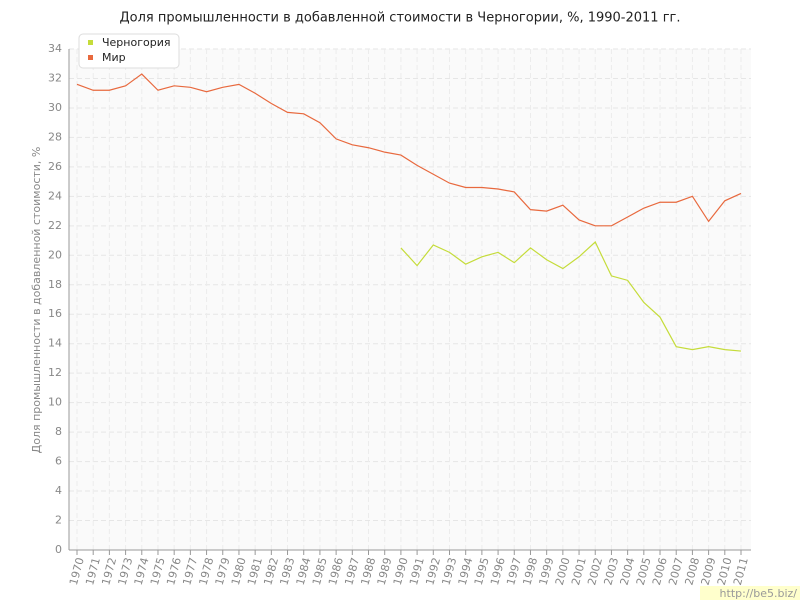 The image size is (800, 604). What do you see at coordinates (58, 461) in the screenshot?
I see `y-tick-label: 6` at bounding box center [58, 461].